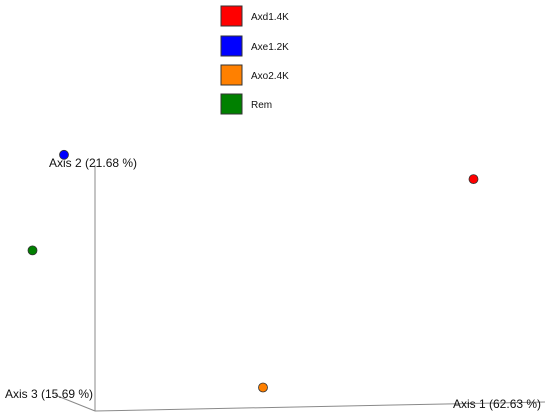 This screenshot has height=417, width=550. What do you see at coordinates (270, 17) in the screenshot?
I see `legend-label: Axd1.4K` at bounding box center [270, 17].